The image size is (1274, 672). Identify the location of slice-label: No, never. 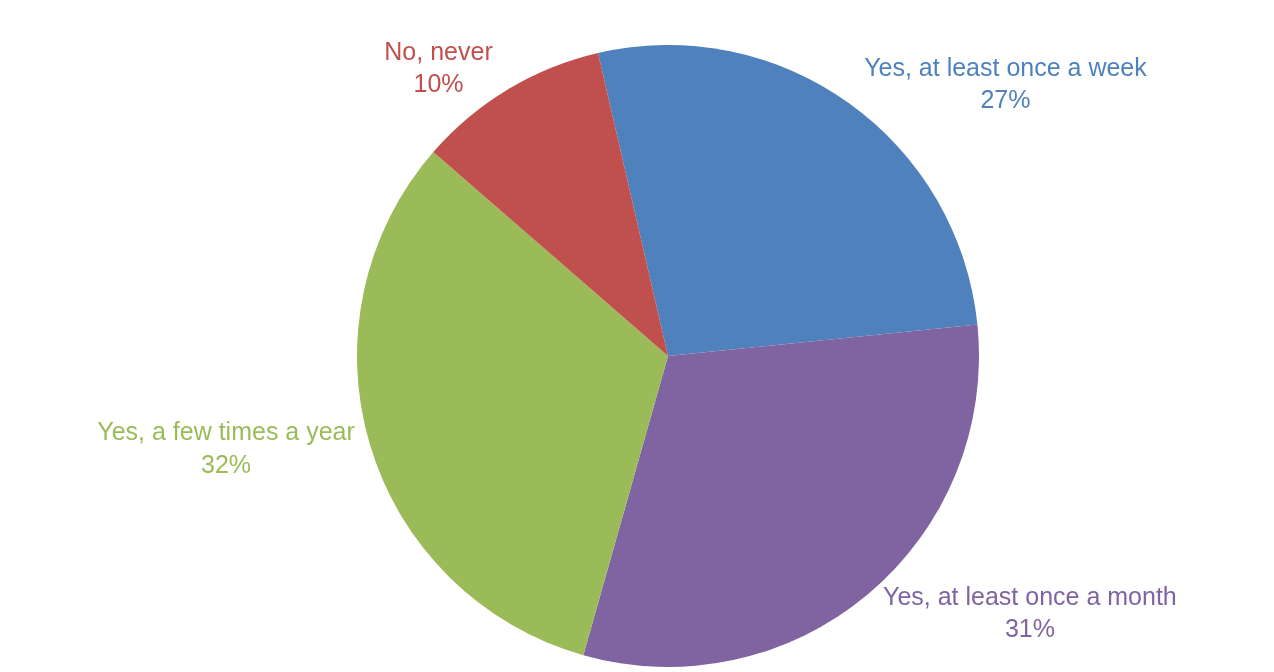
(438, 50).